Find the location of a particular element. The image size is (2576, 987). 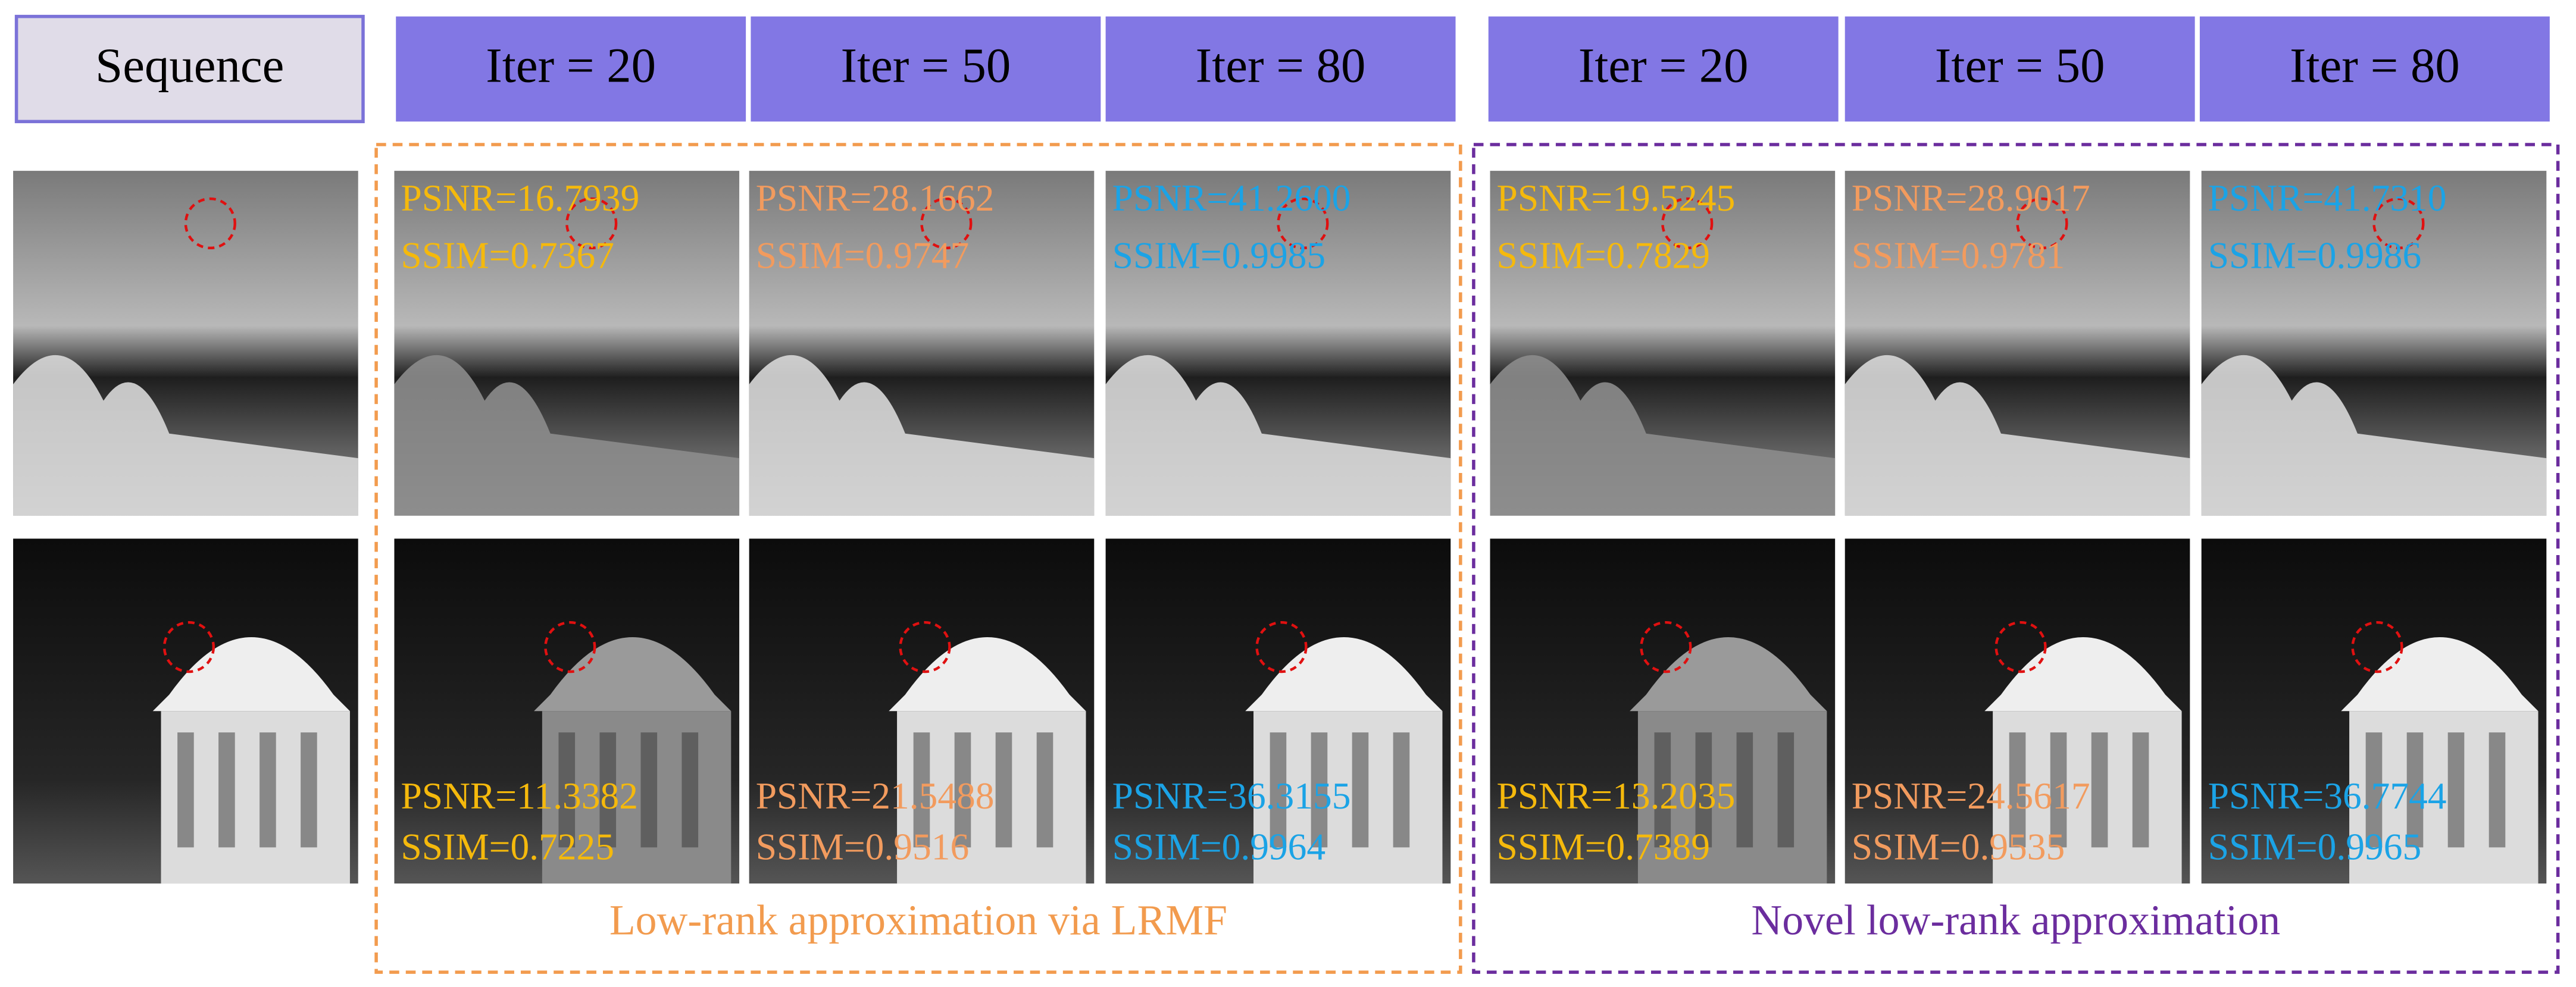

sequence-header-box is located at coordinates (189, 69).